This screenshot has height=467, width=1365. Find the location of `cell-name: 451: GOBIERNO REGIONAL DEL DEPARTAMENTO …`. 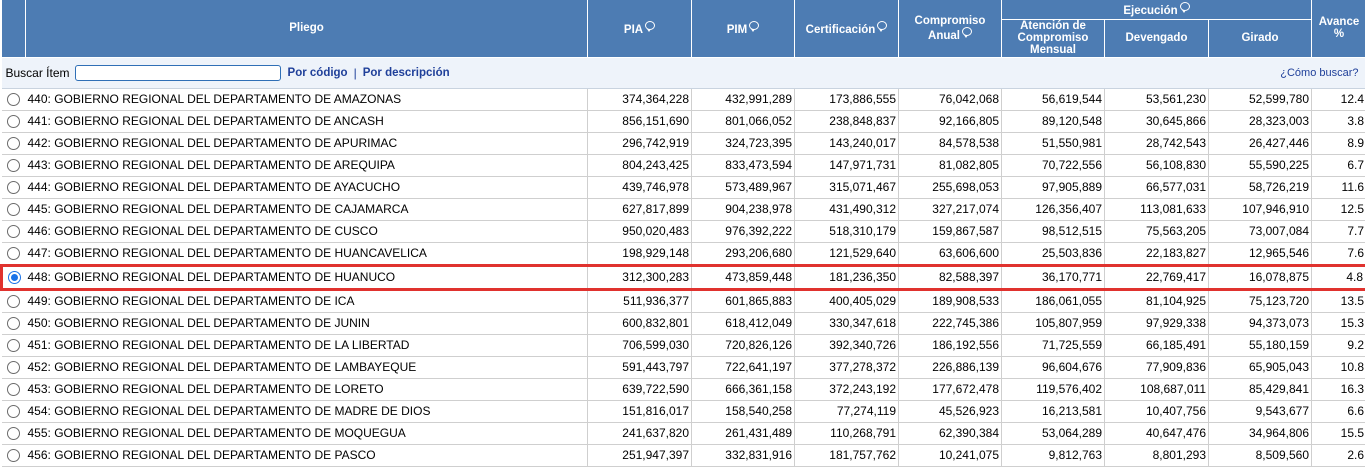

cell-name: 451: GOBIERNO REGIONAL DEL DEPARTAMENTO … is located at coordinates (307, 345).